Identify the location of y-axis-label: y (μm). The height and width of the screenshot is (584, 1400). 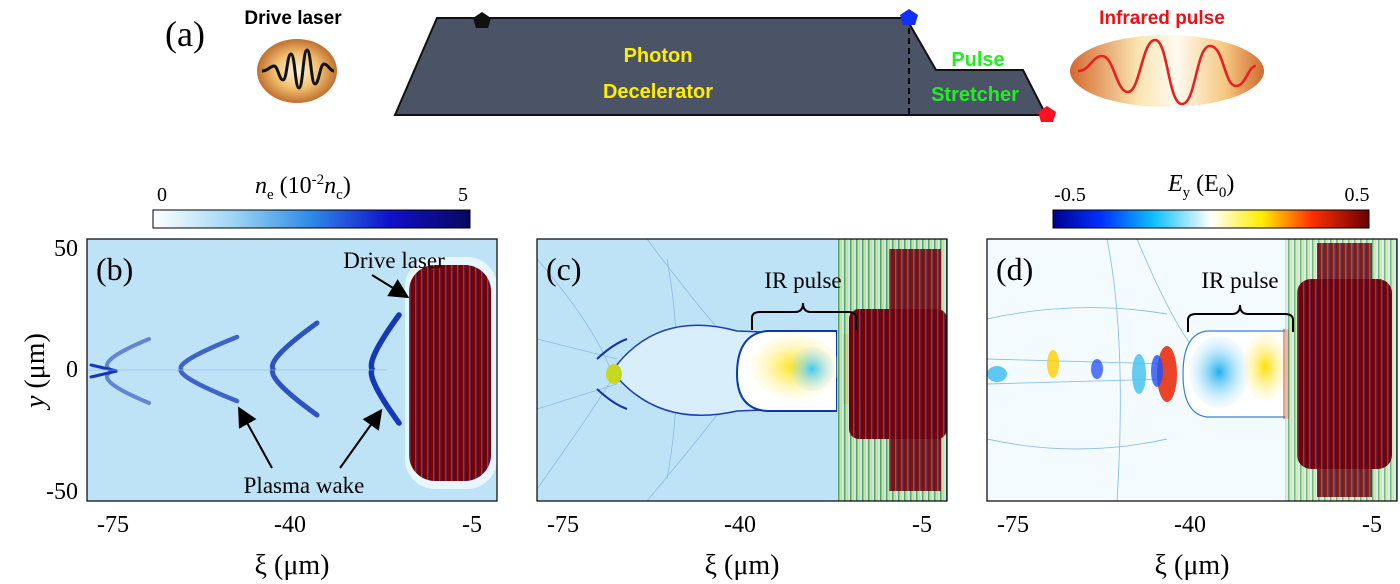
(35, 372).